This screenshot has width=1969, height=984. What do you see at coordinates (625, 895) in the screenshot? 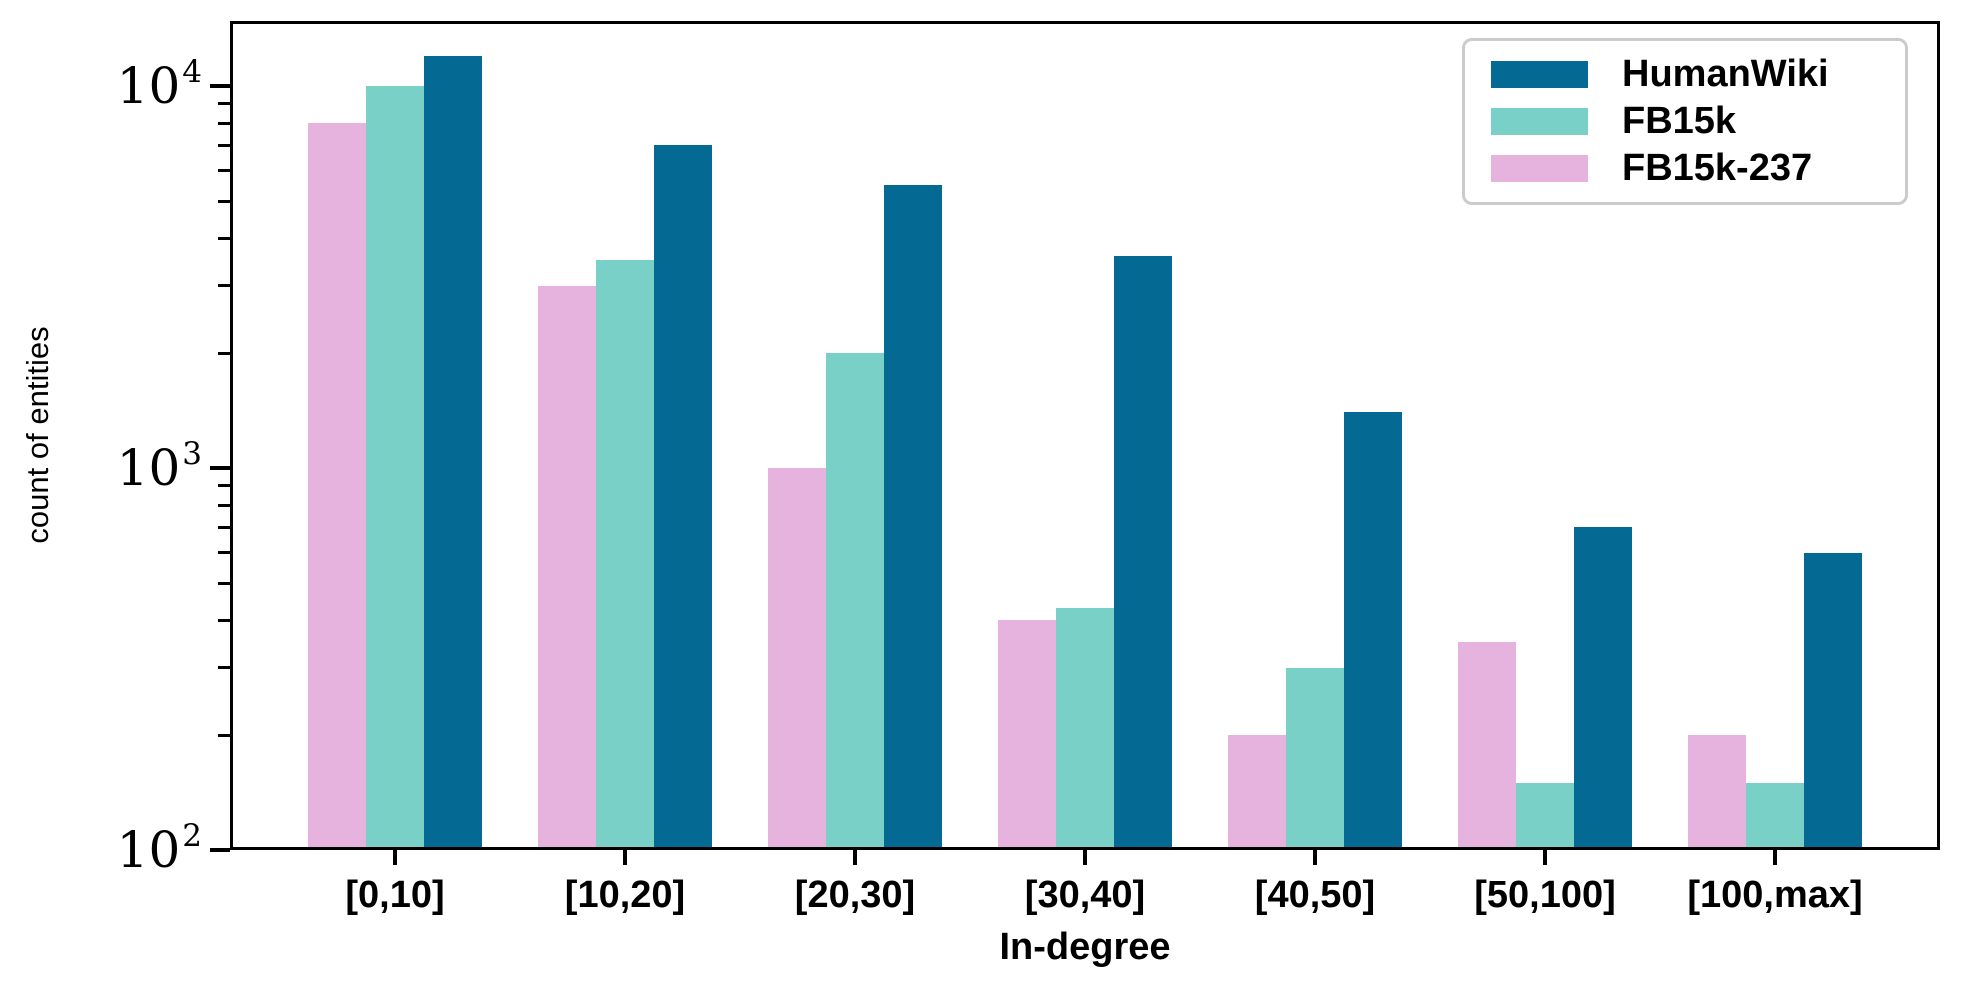
I see `x-tick-label: [10,20]` at bounding box center [625, 895].